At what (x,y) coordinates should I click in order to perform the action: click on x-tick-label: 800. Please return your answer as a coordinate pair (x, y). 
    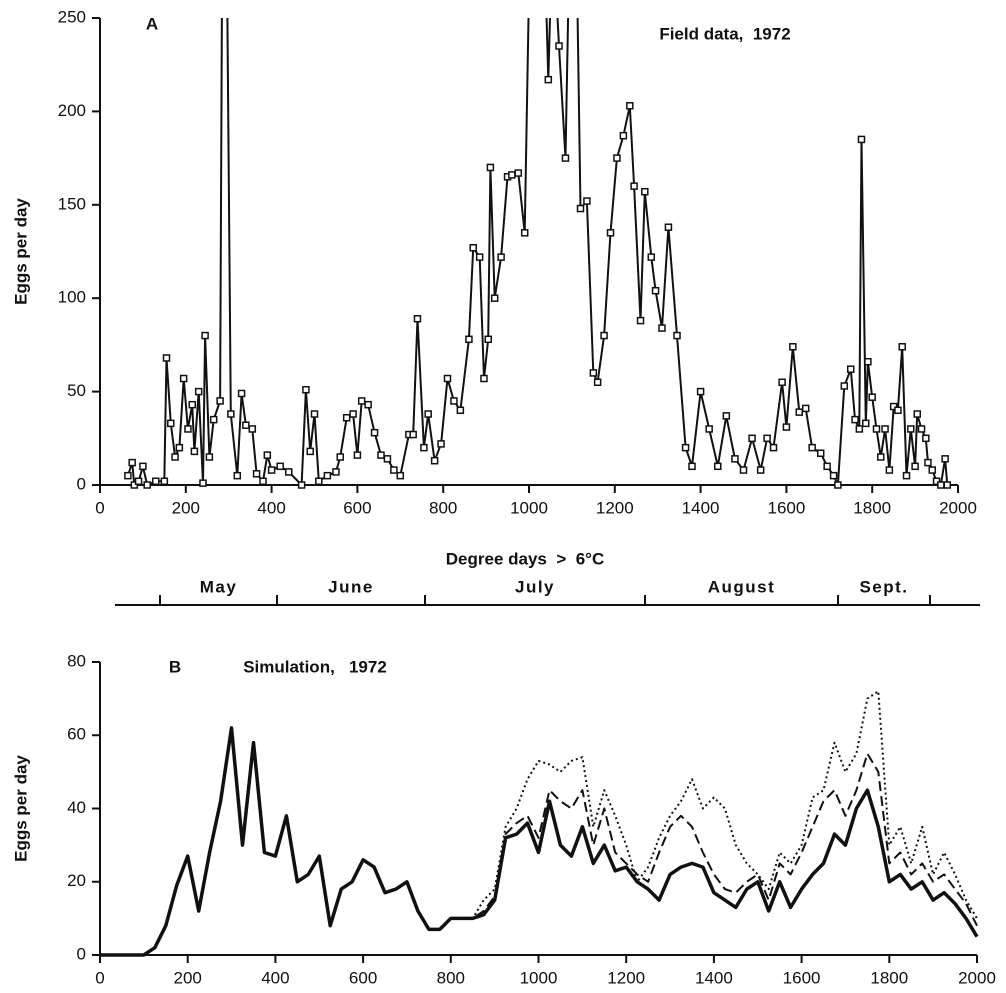
    Looking at the image, I should click on (451, 977).